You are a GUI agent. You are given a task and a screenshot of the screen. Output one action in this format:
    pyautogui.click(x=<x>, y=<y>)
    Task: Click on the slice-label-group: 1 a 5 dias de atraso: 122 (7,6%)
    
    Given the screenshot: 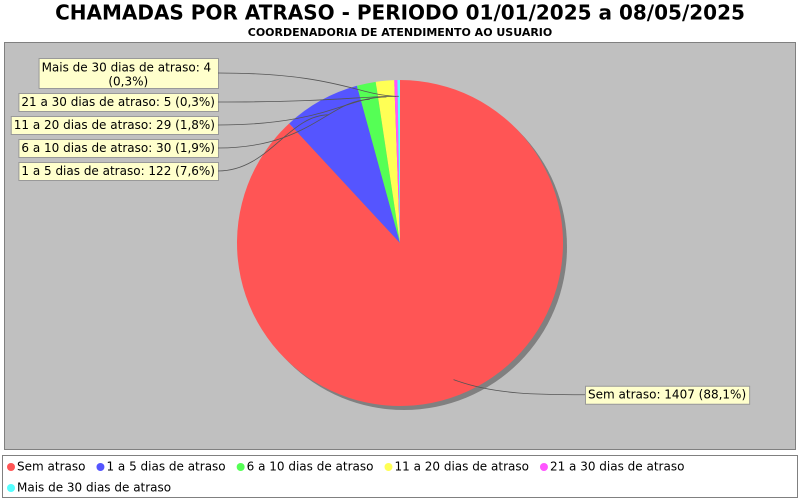 What is the action you would take?
    pyautogui.click(x=118, y=171)
    